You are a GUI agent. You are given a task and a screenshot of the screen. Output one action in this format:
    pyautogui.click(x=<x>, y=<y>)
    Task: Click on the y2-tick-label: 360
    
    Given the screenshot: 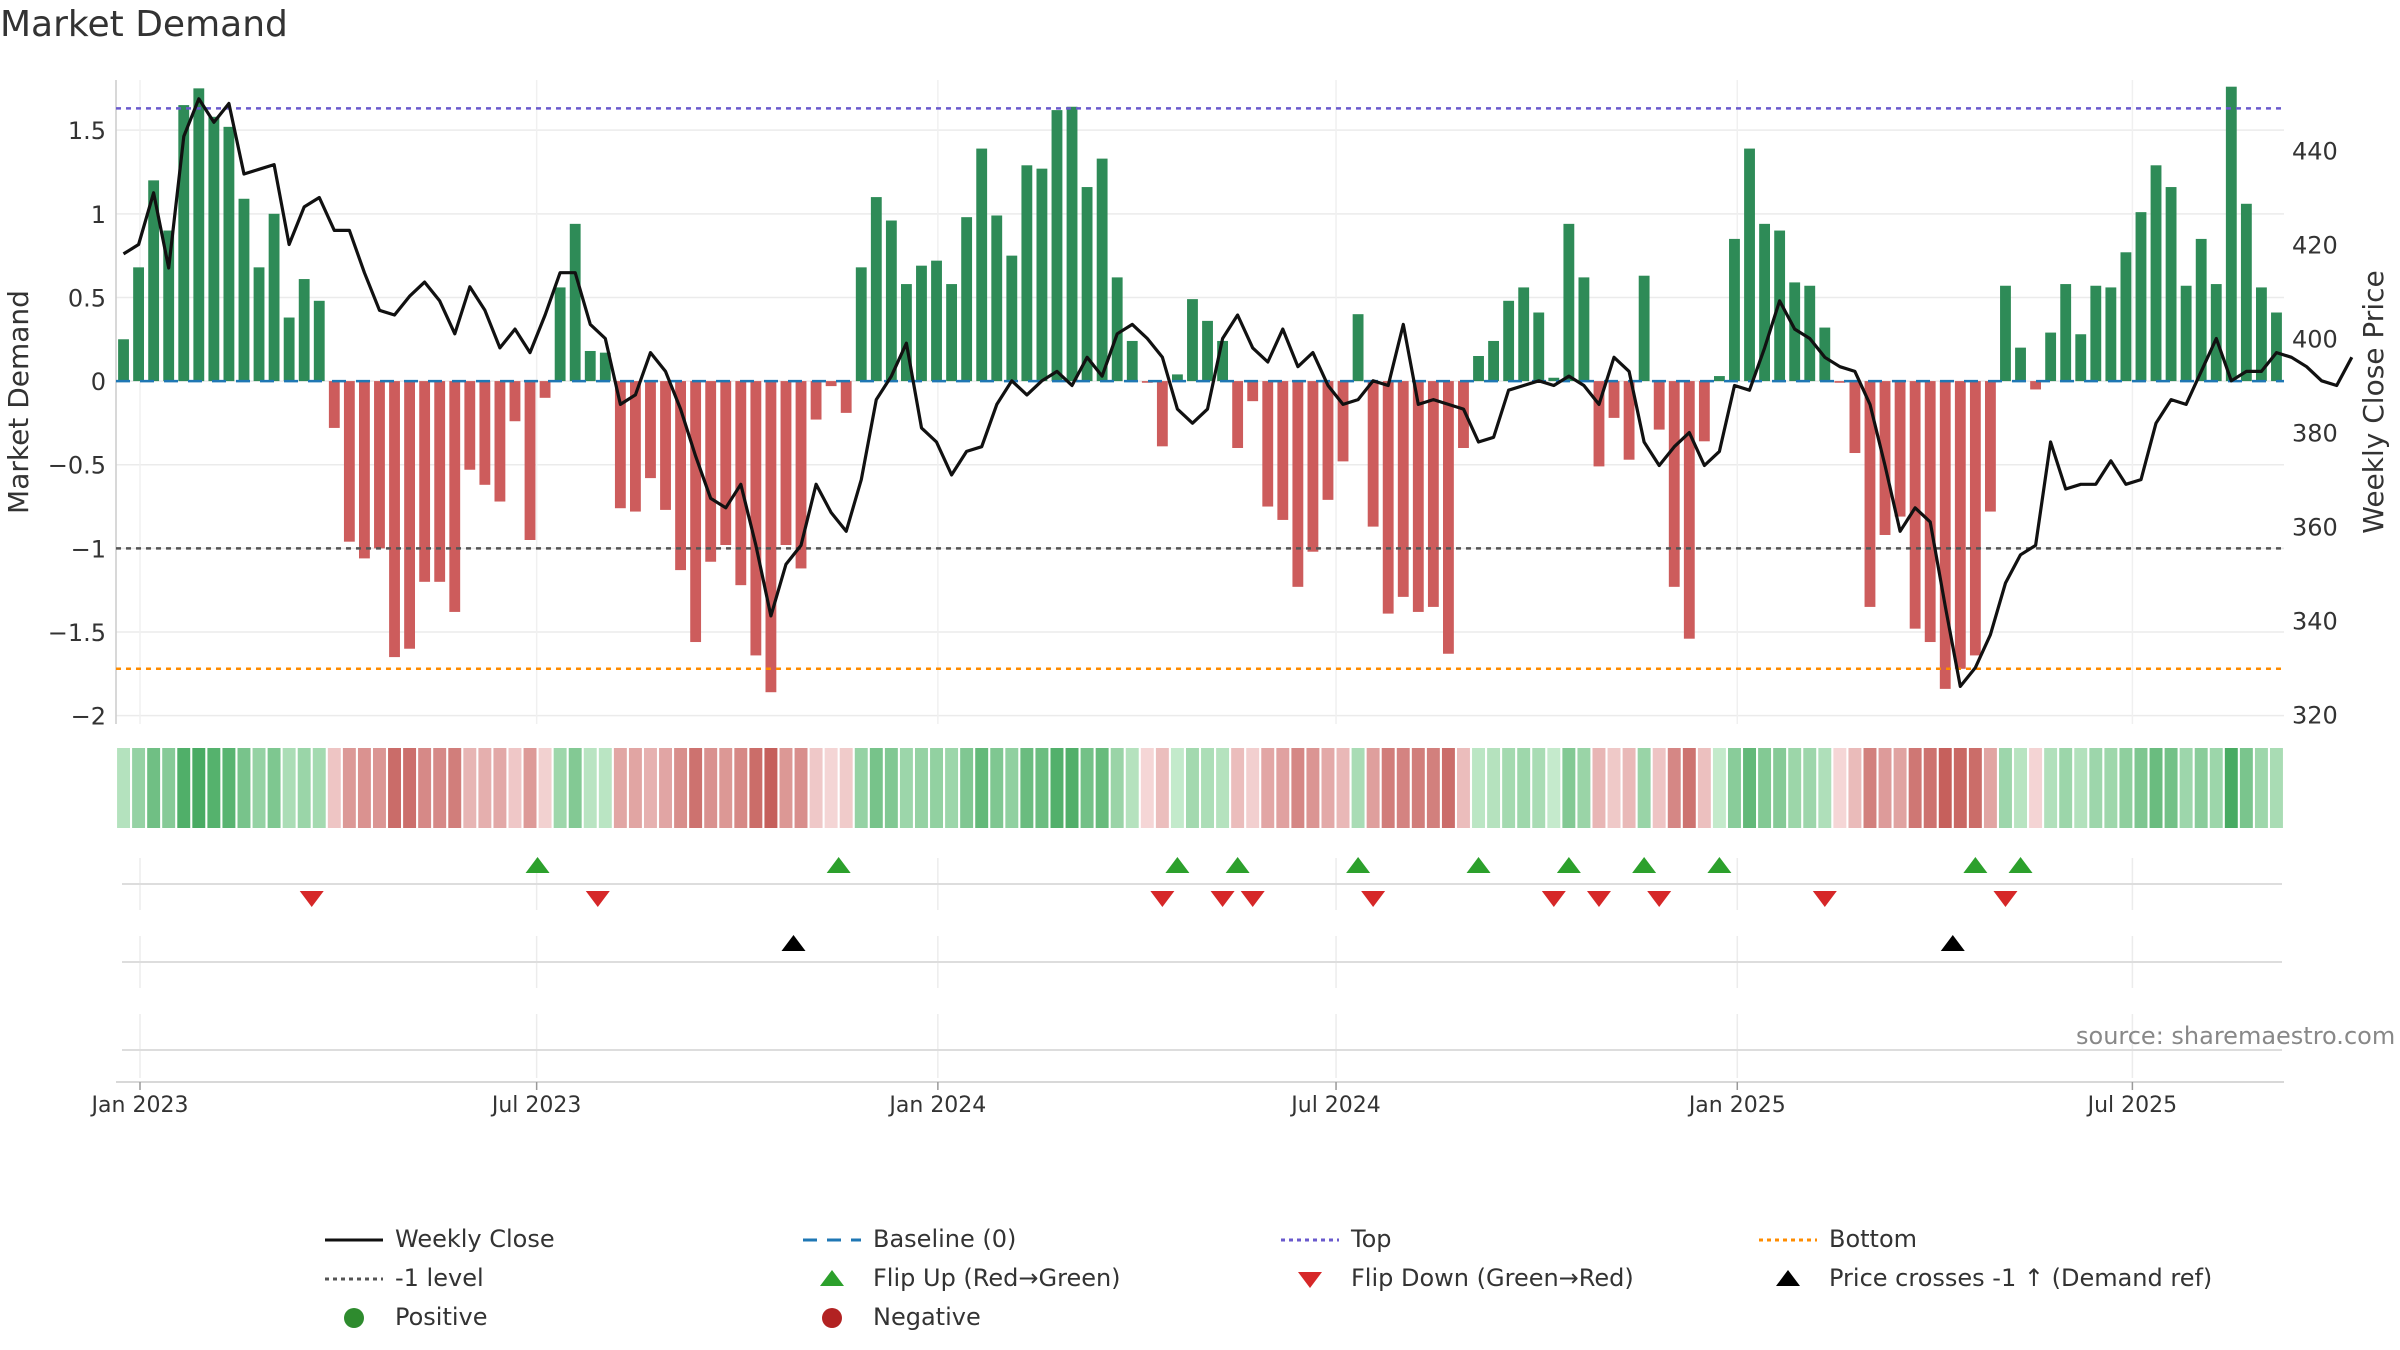 What is the action you would take?
    pyautogui.click(x=2315, y=528)
    